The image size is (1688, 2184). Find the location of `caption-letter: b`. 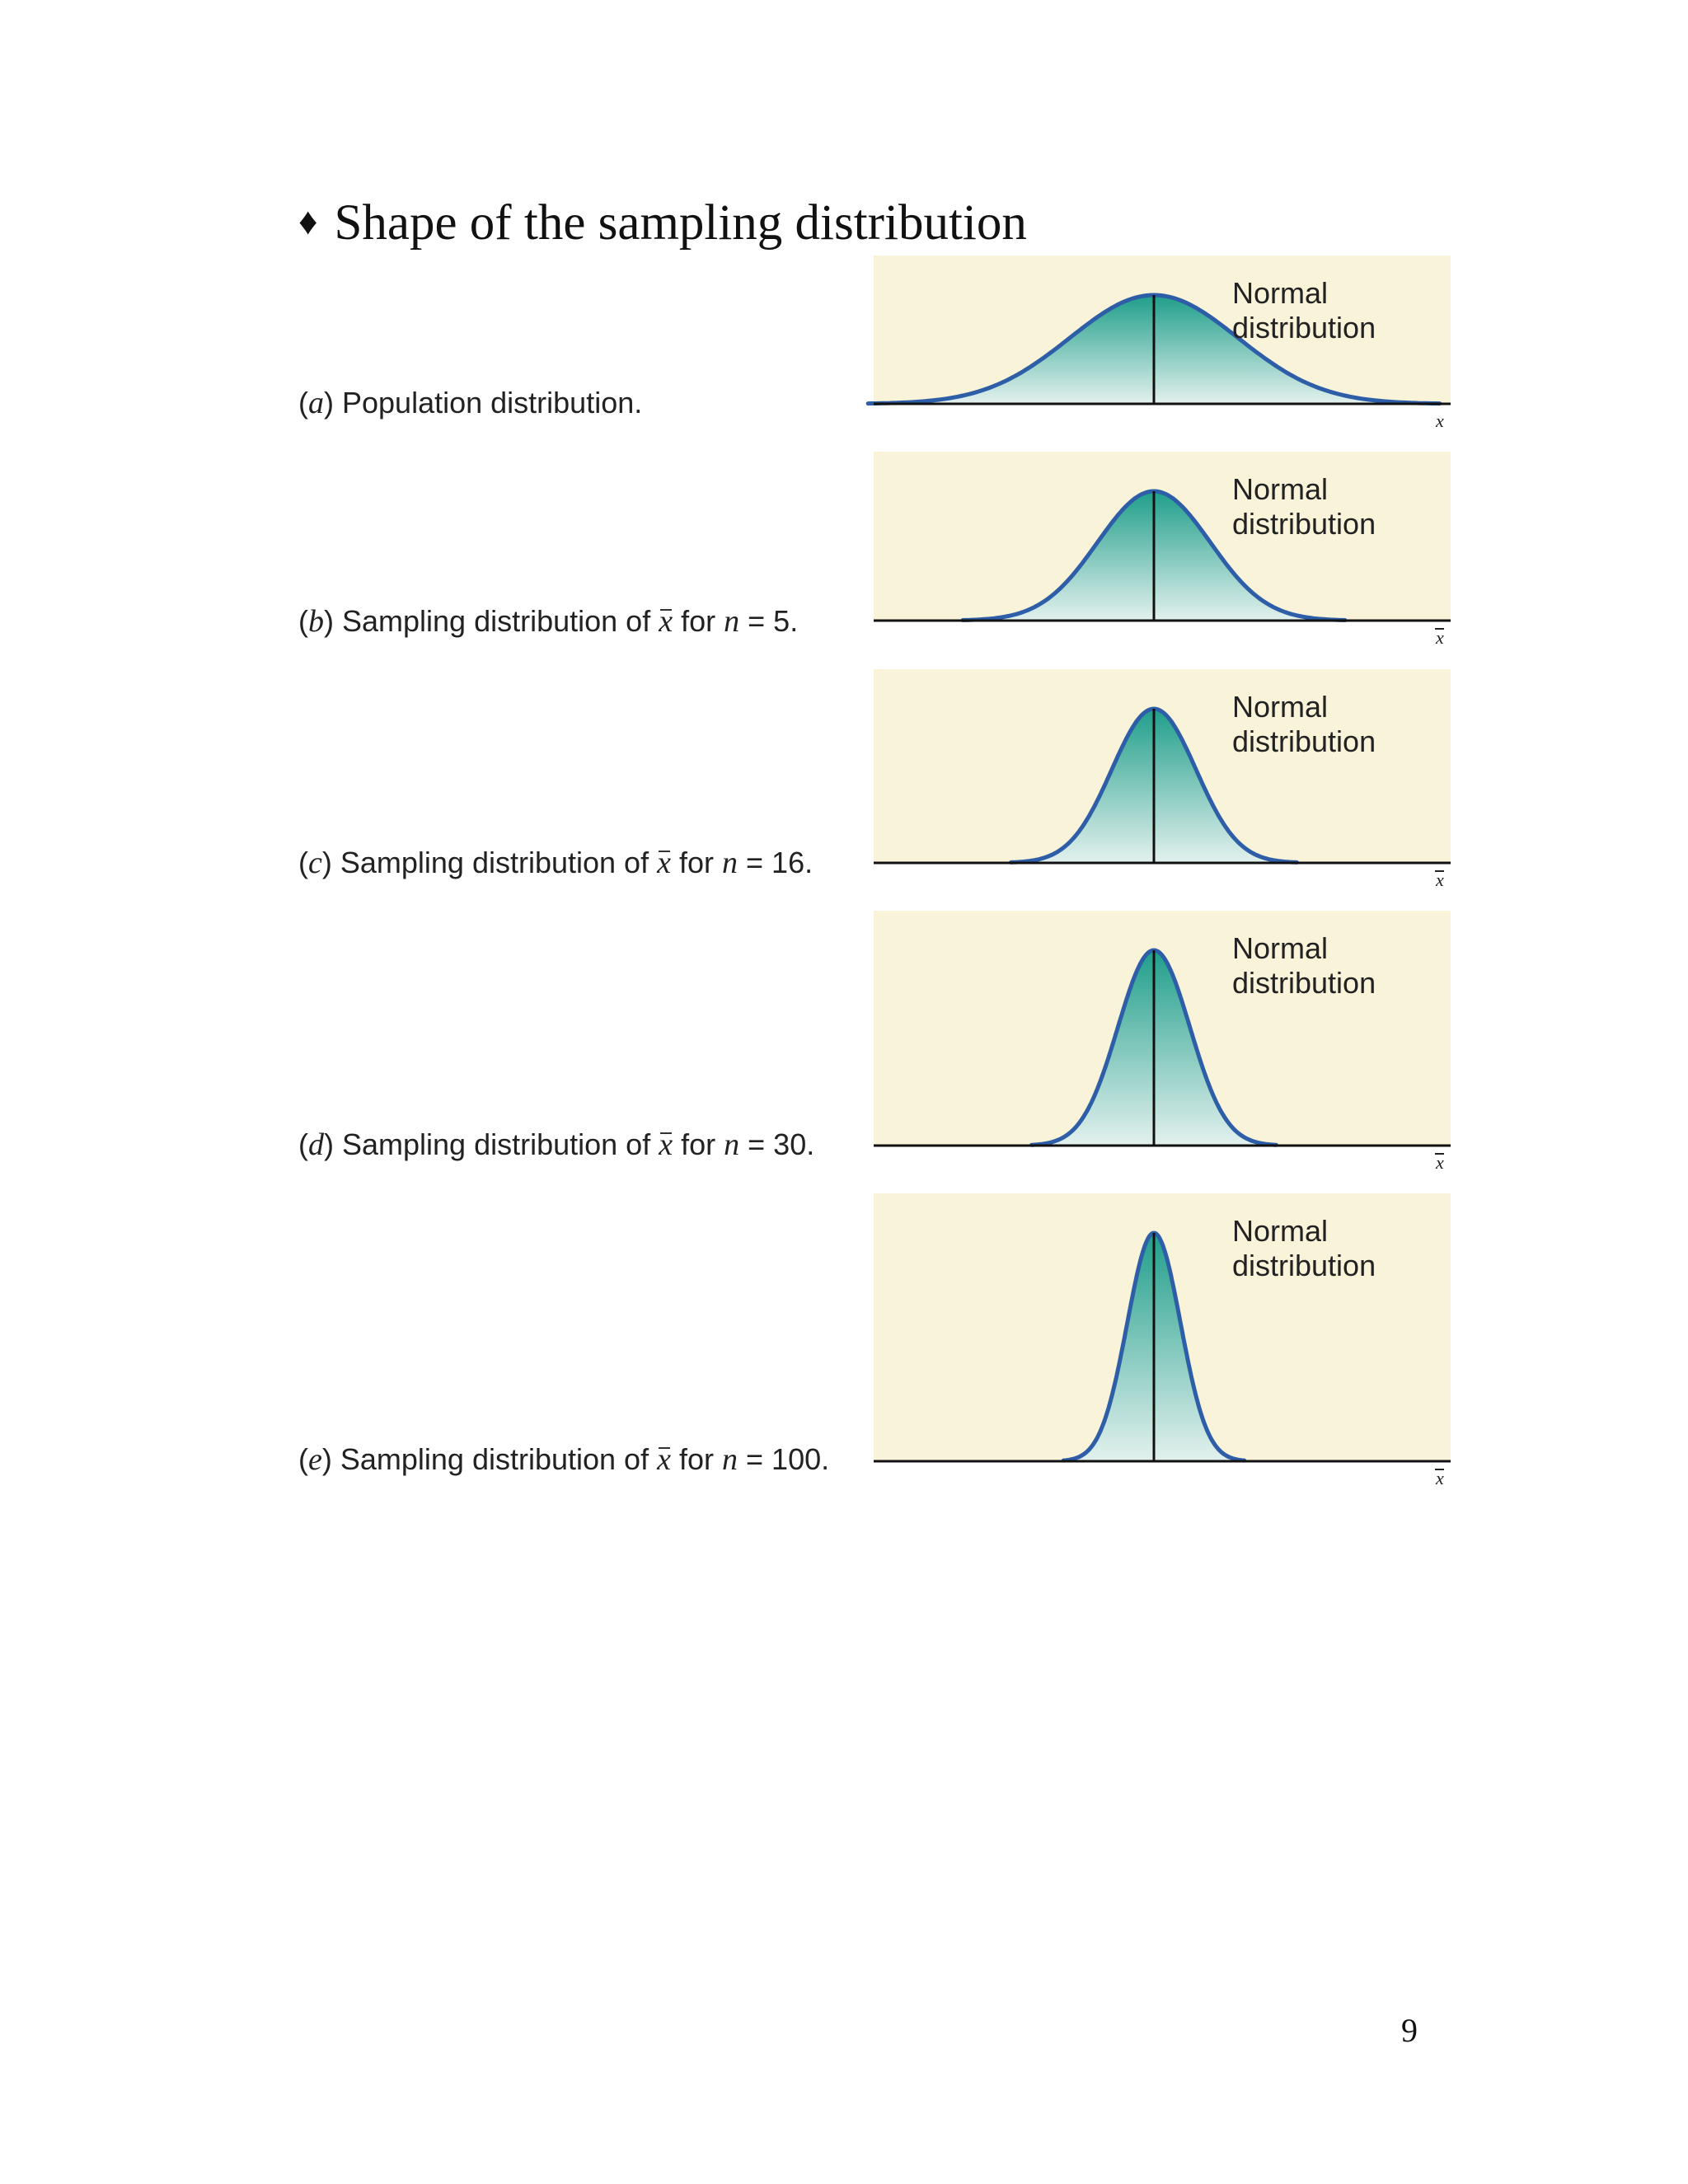

caption-letter: b is located at coordinates (316, 621).